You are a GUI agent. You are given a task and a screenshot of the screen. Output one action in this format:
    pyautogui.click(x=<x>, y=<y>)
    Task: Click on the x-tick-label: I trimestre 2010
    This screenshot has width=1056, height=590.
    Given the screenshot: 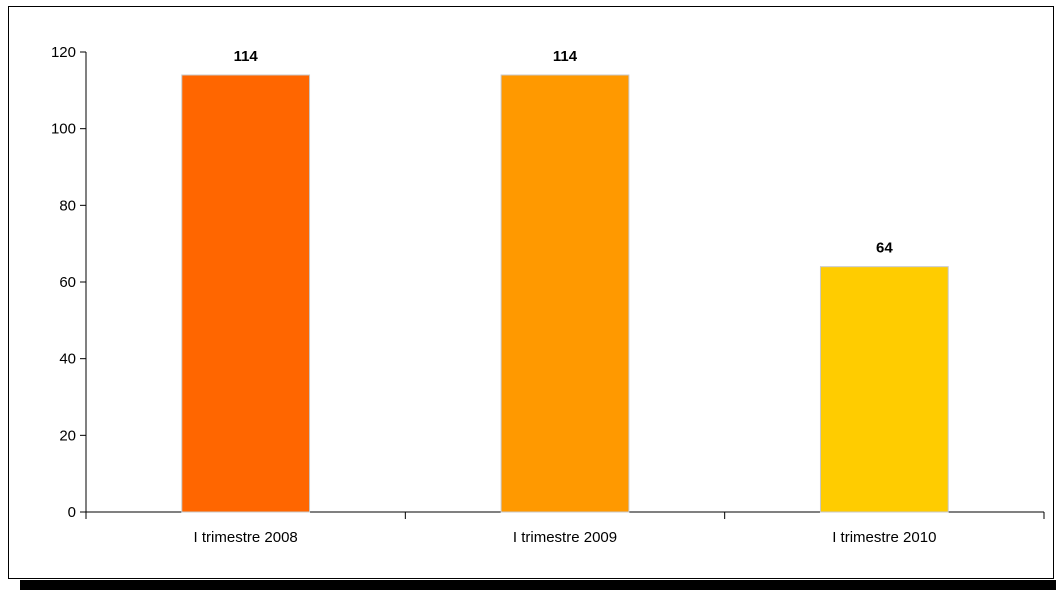 What is the action you would take?
    pyautogui.click(x=884, y=537)
    